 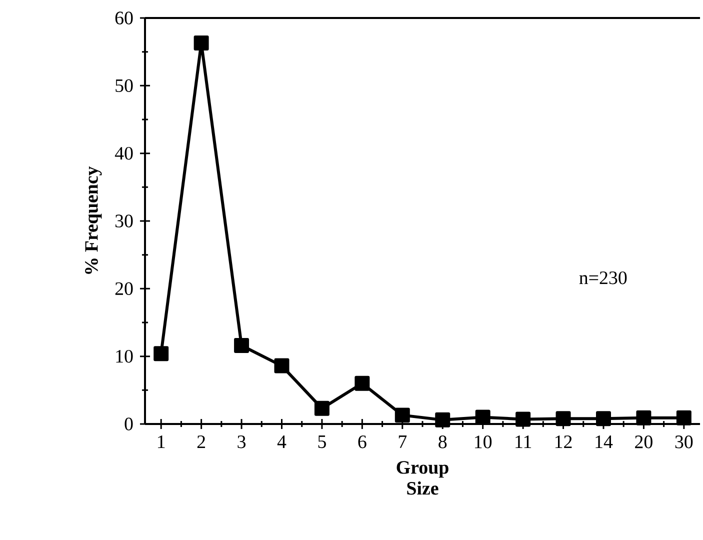 I want to click on y-tick-label: 0, so click(x=128, y=424).